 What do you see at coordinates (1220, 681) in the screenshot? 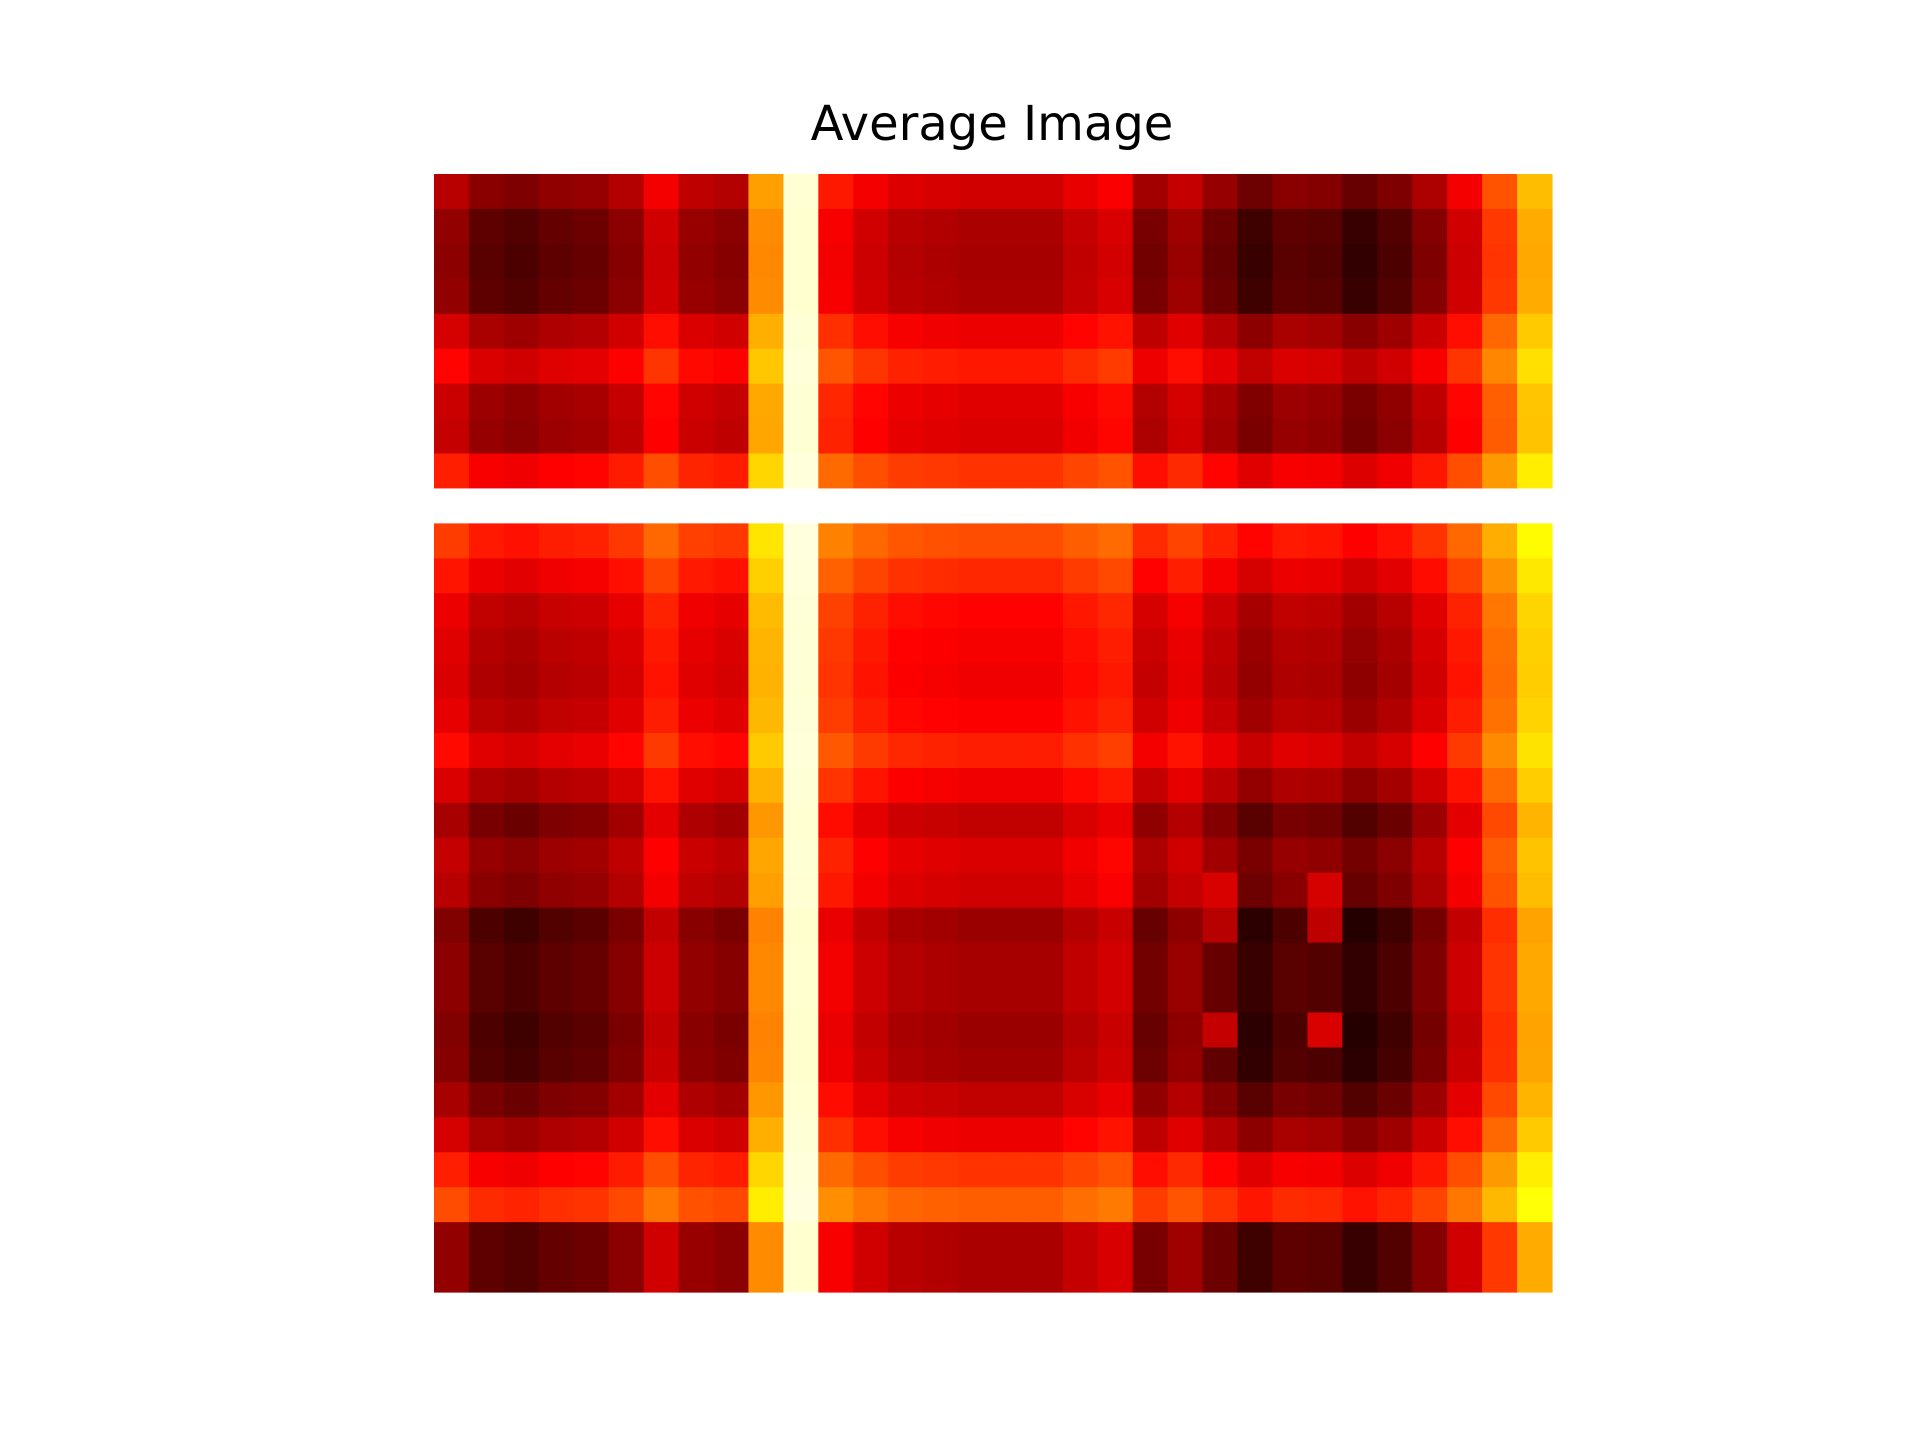
I see `heatmap-cell-r14-c22` at bounding box center [1220, 681].